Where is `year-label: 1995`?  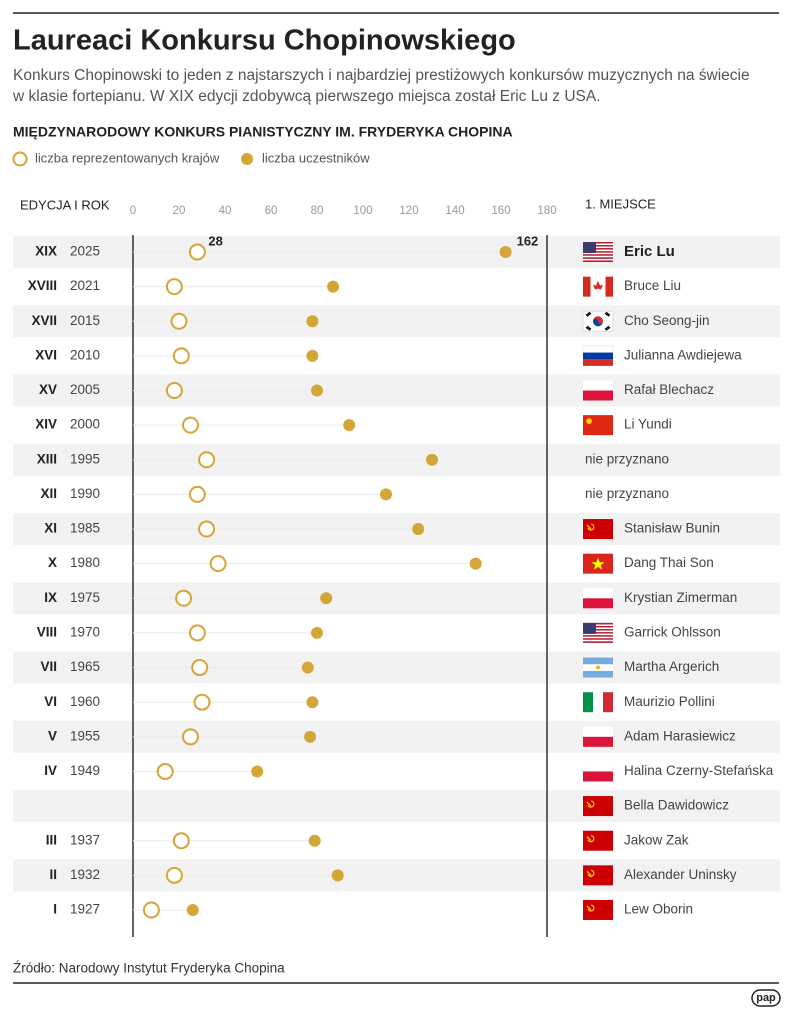 year-label: 1995 is located at coordinates (85, 458).